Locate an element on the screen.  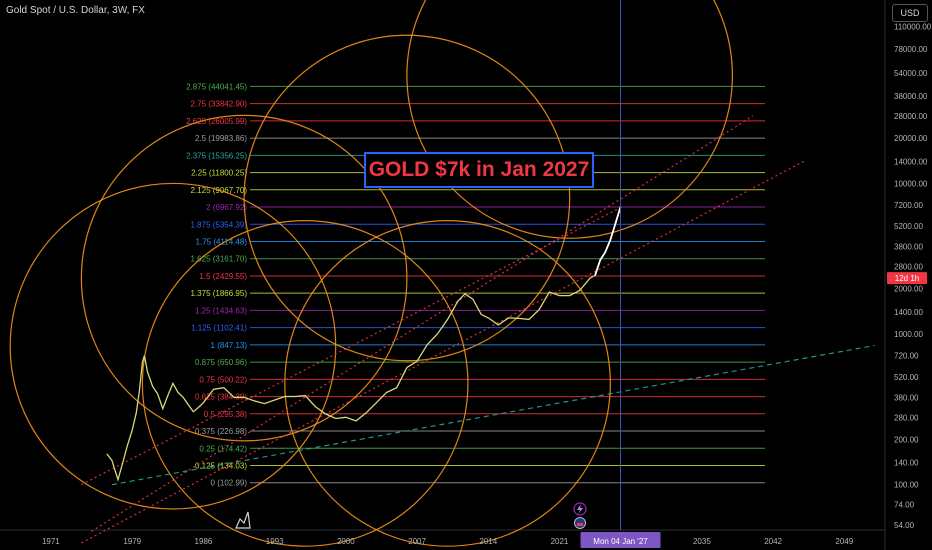
price-tick-label: 54.00 is located at coordinates (904, 525).